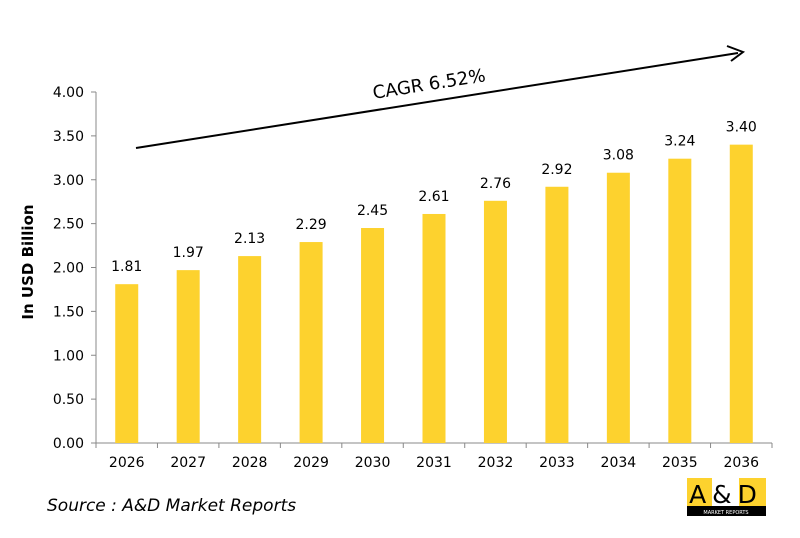 The height and width of the screenshot is (538, 800). I want to click on cagr-arrow, so click(440, 97).